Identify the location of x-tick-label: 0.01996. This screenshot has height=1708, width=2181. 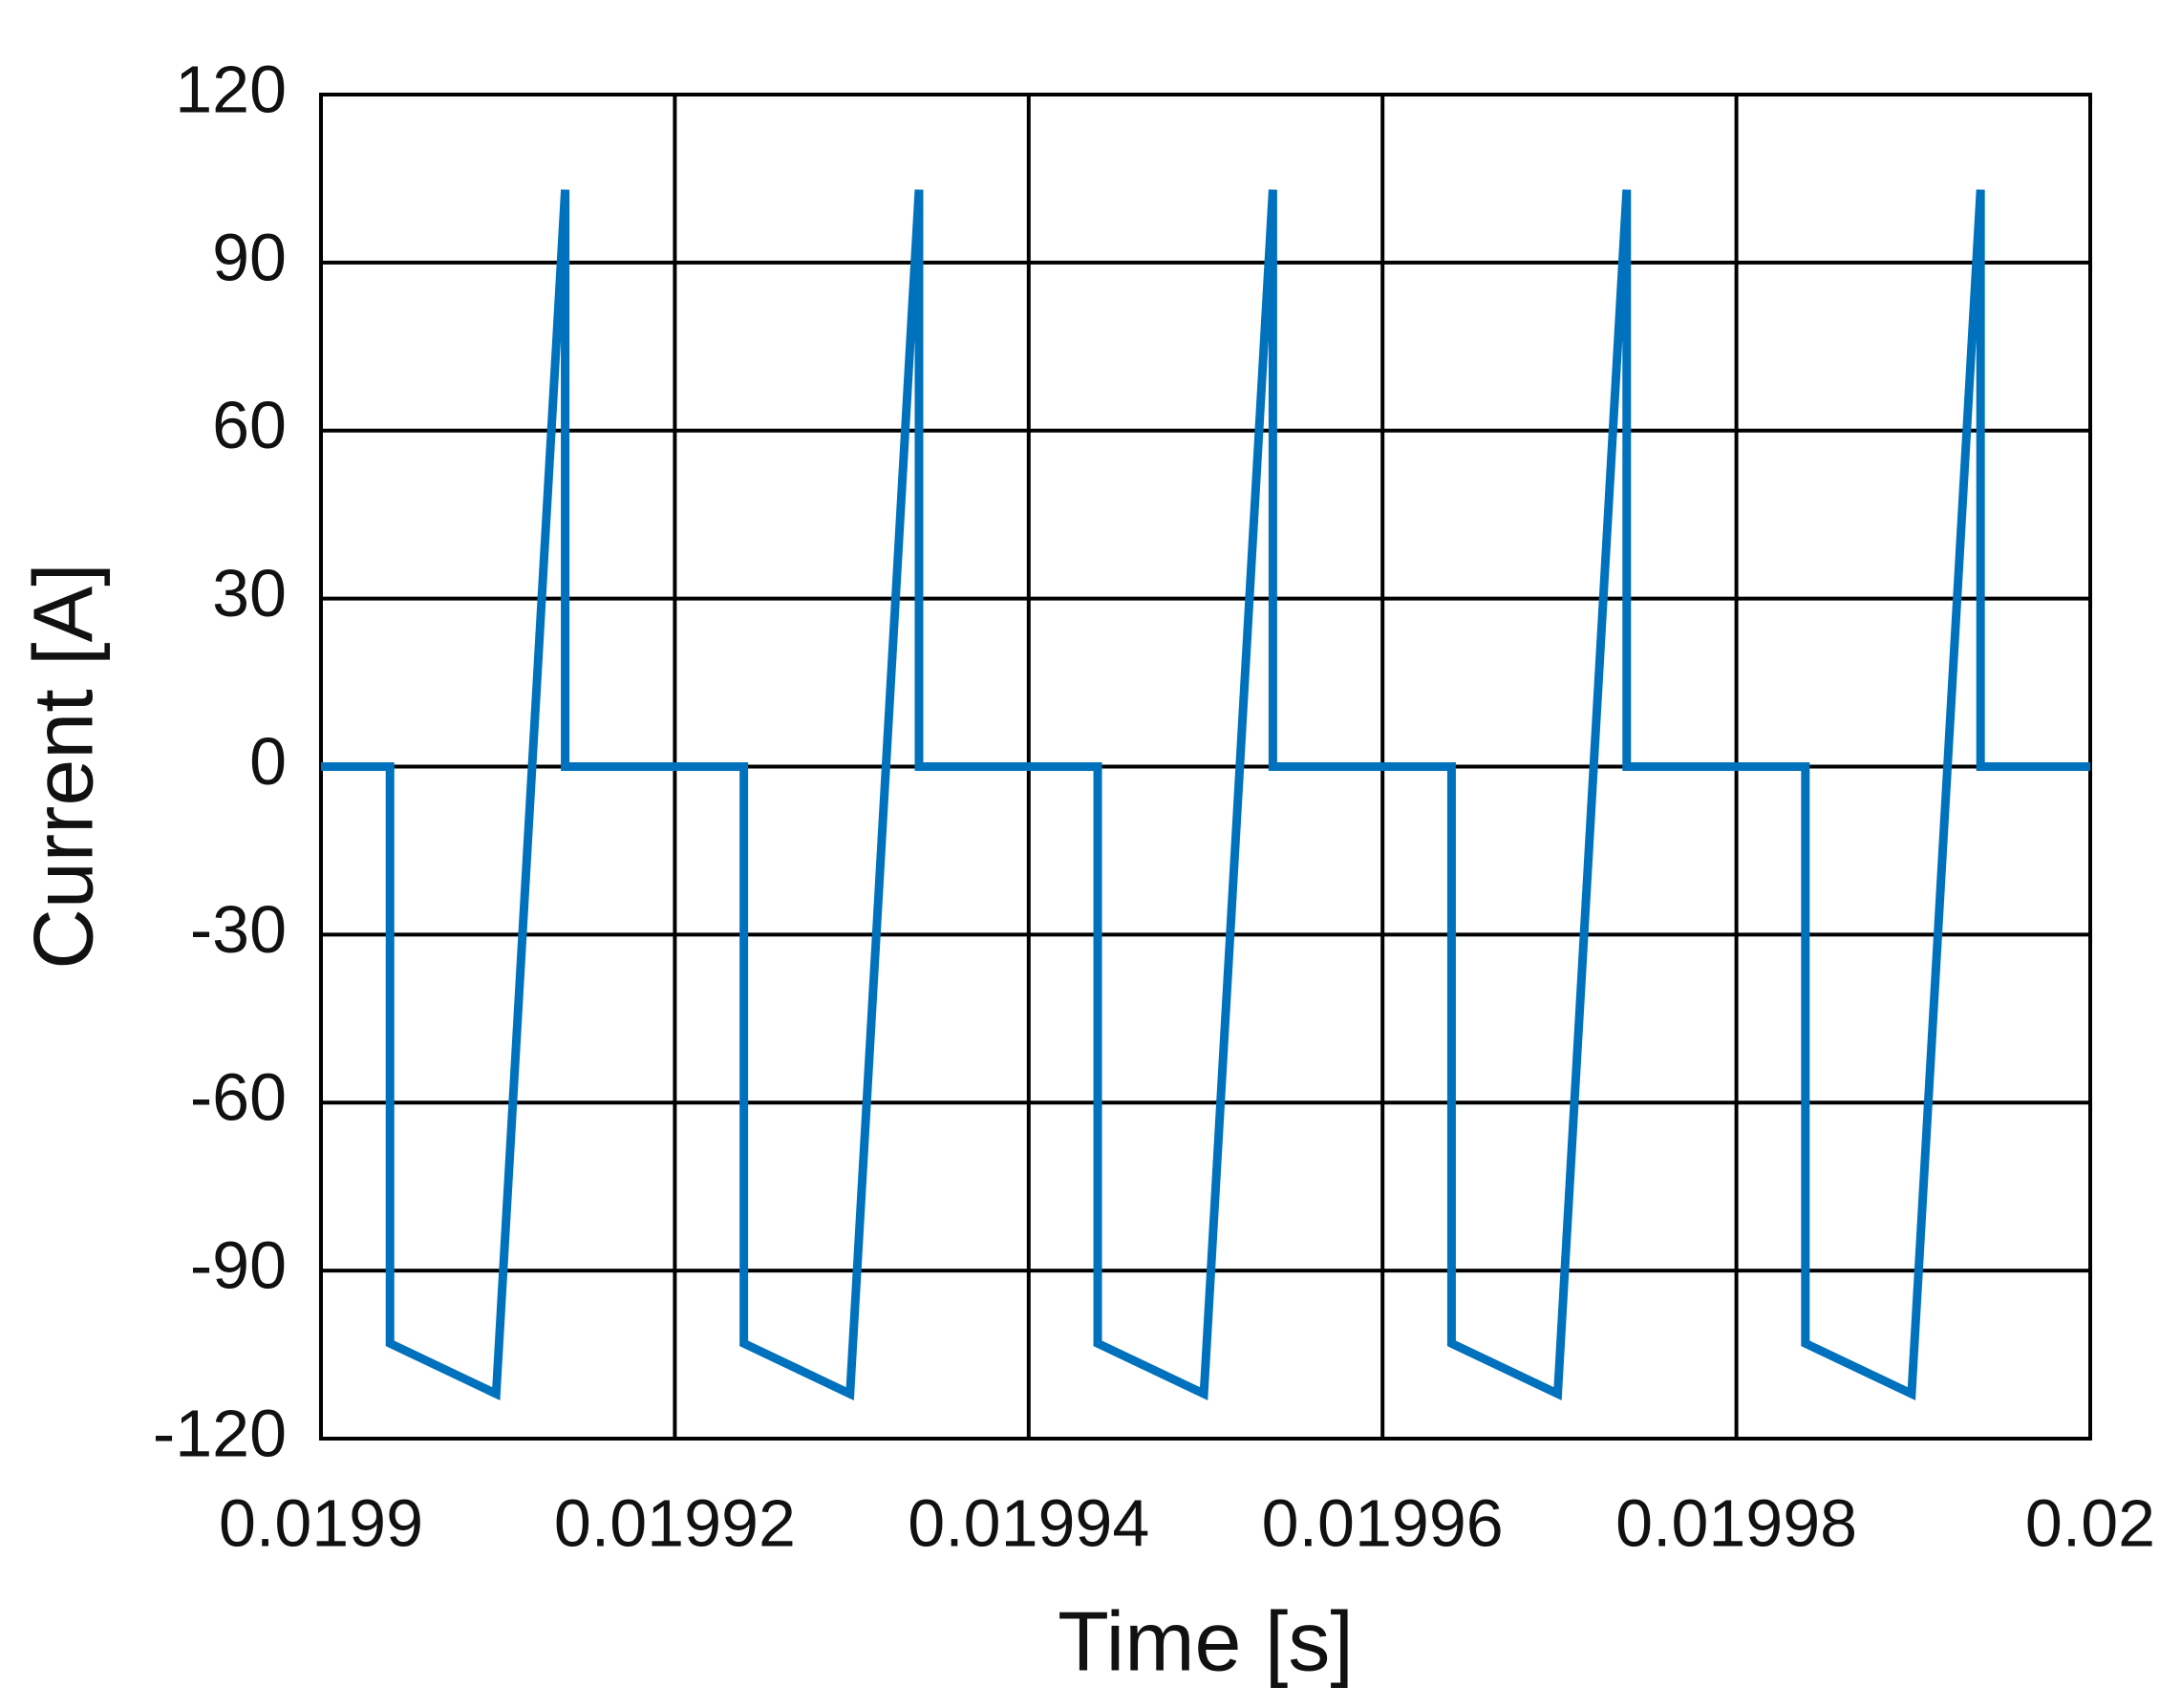
(1383, 1523).